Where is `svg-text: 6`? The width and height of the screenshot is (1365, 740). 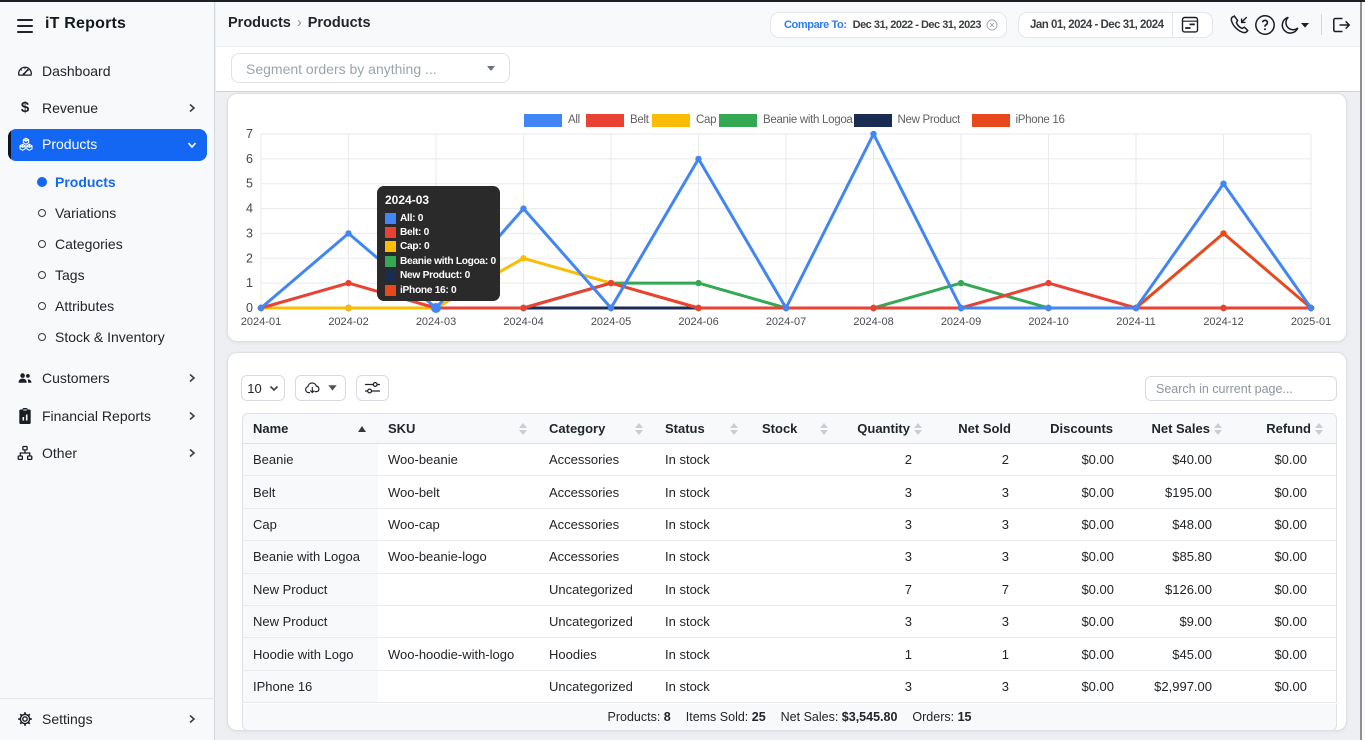 svg-text: 6 is located at coordinates (249, 159).